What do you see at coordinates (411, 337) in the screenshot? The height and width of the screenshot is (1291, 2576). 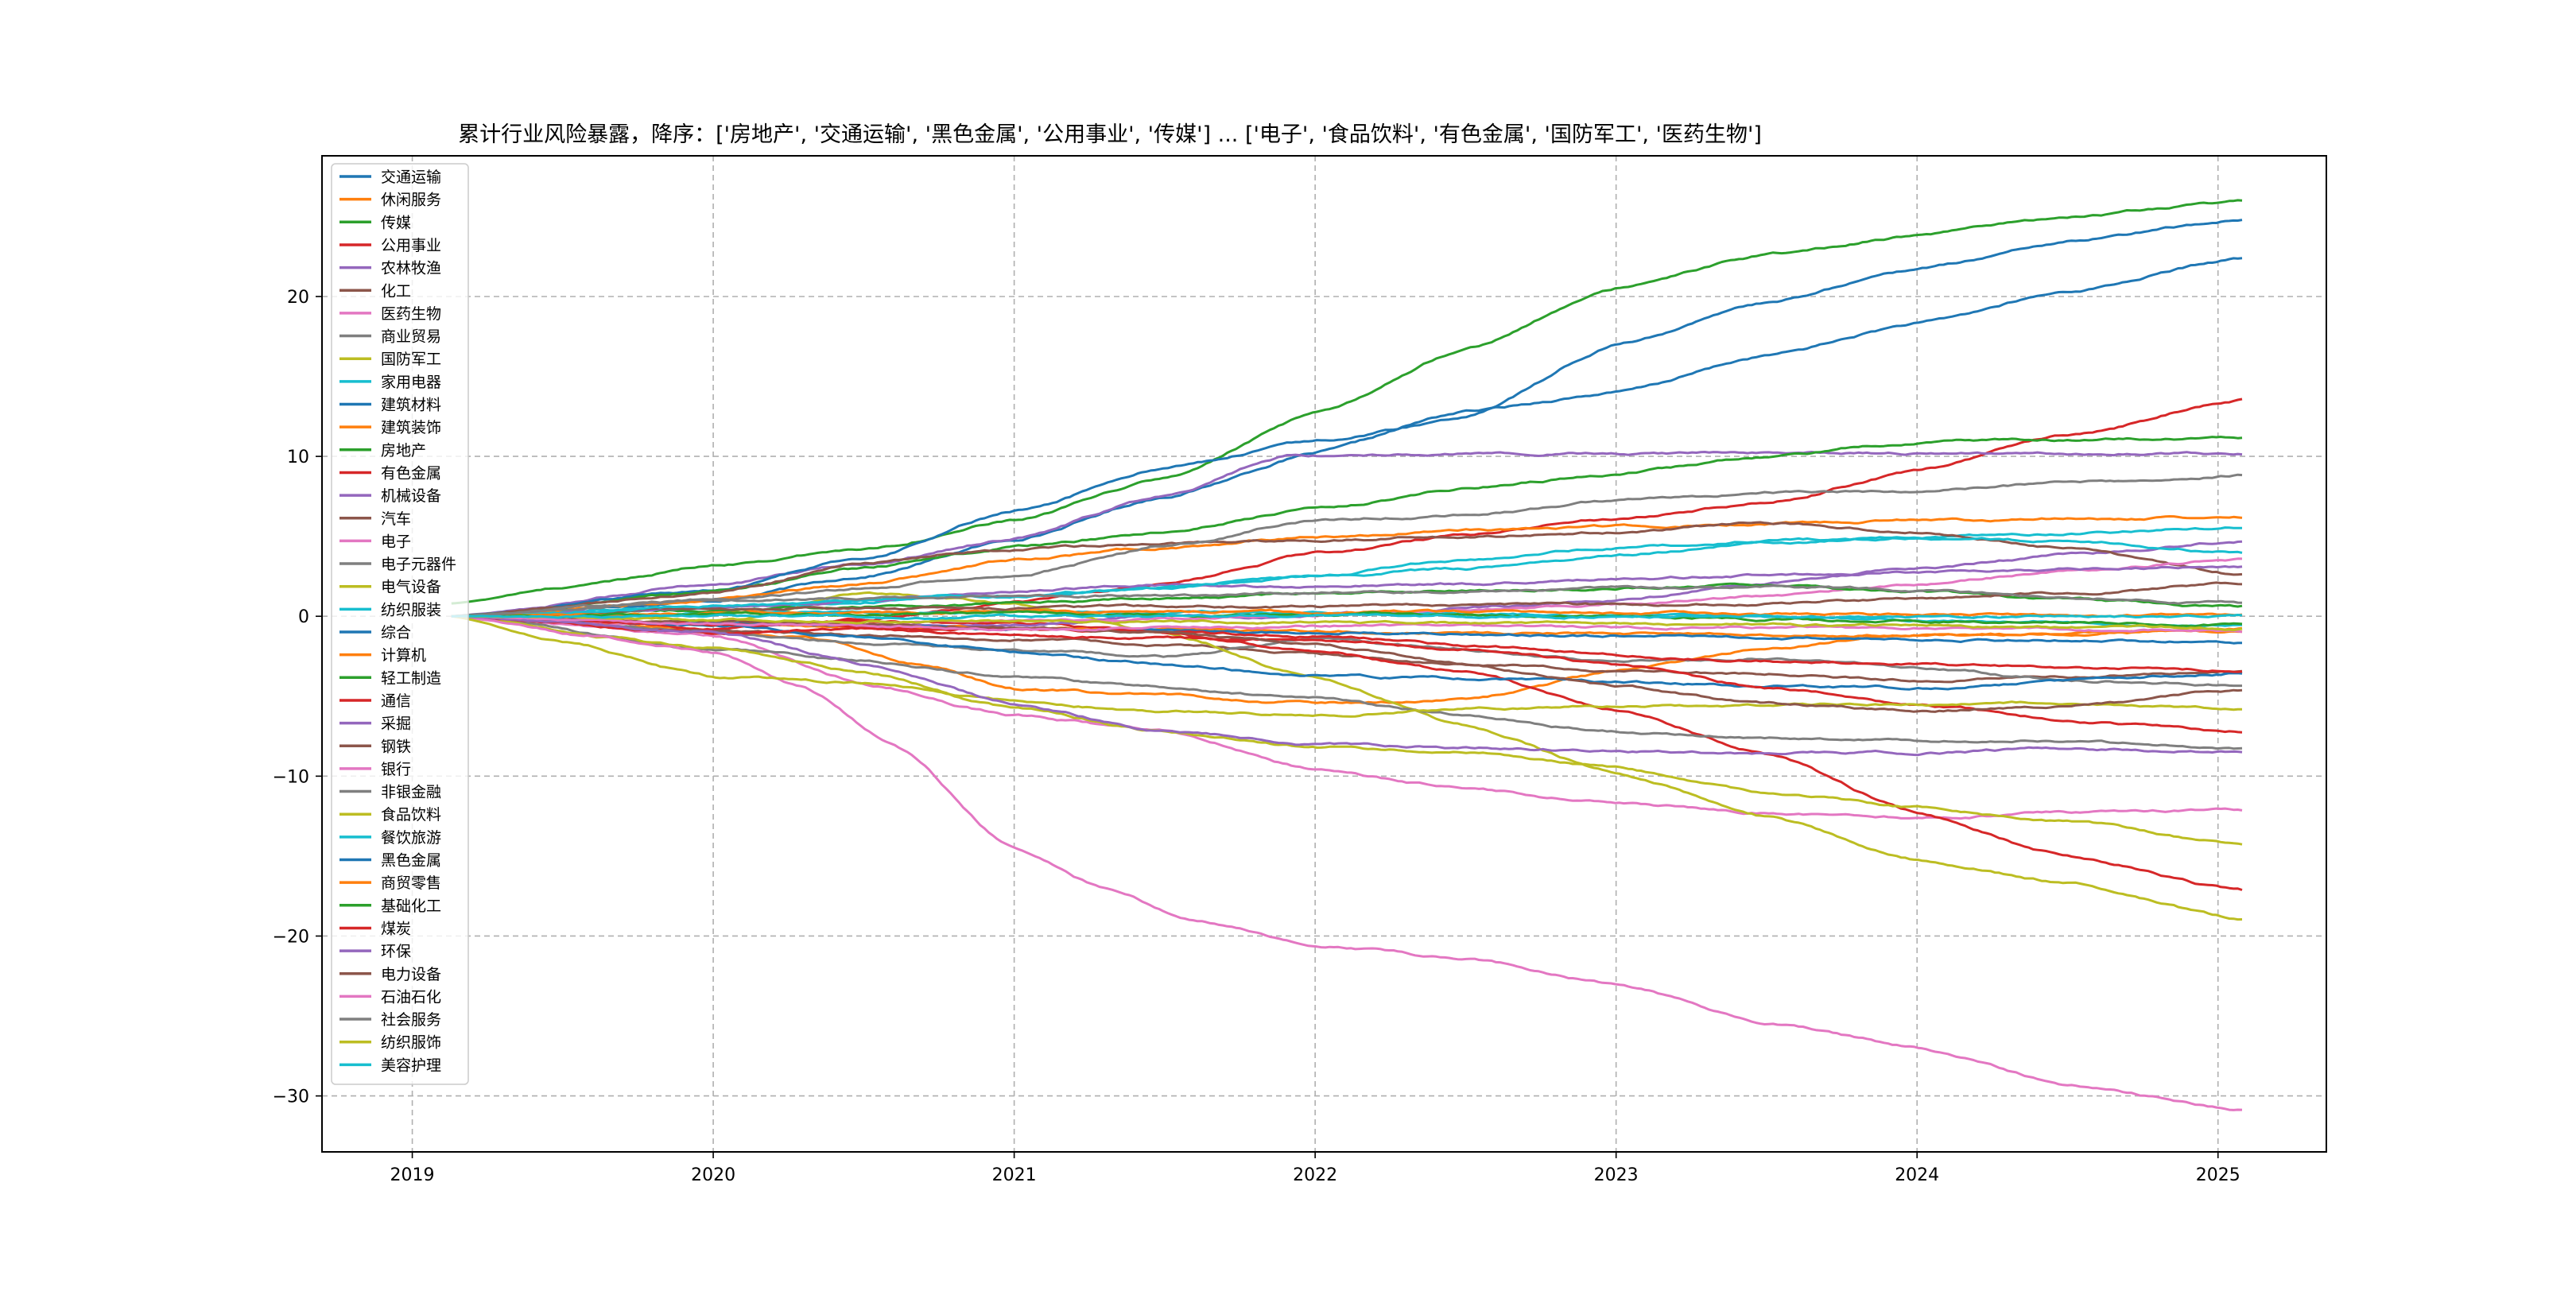 I see `legend-label: 商业贸易` at bounding box center [411, 337].